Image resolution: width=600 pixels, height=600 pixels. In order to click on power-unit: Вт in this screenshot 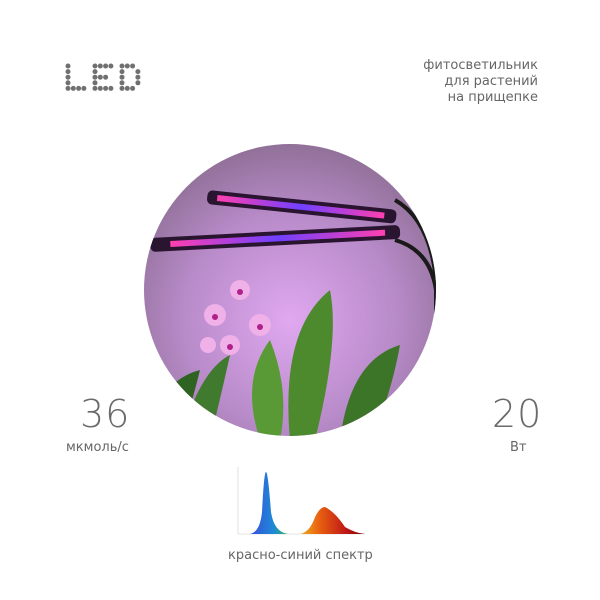, I will do `click(518, 447)`.